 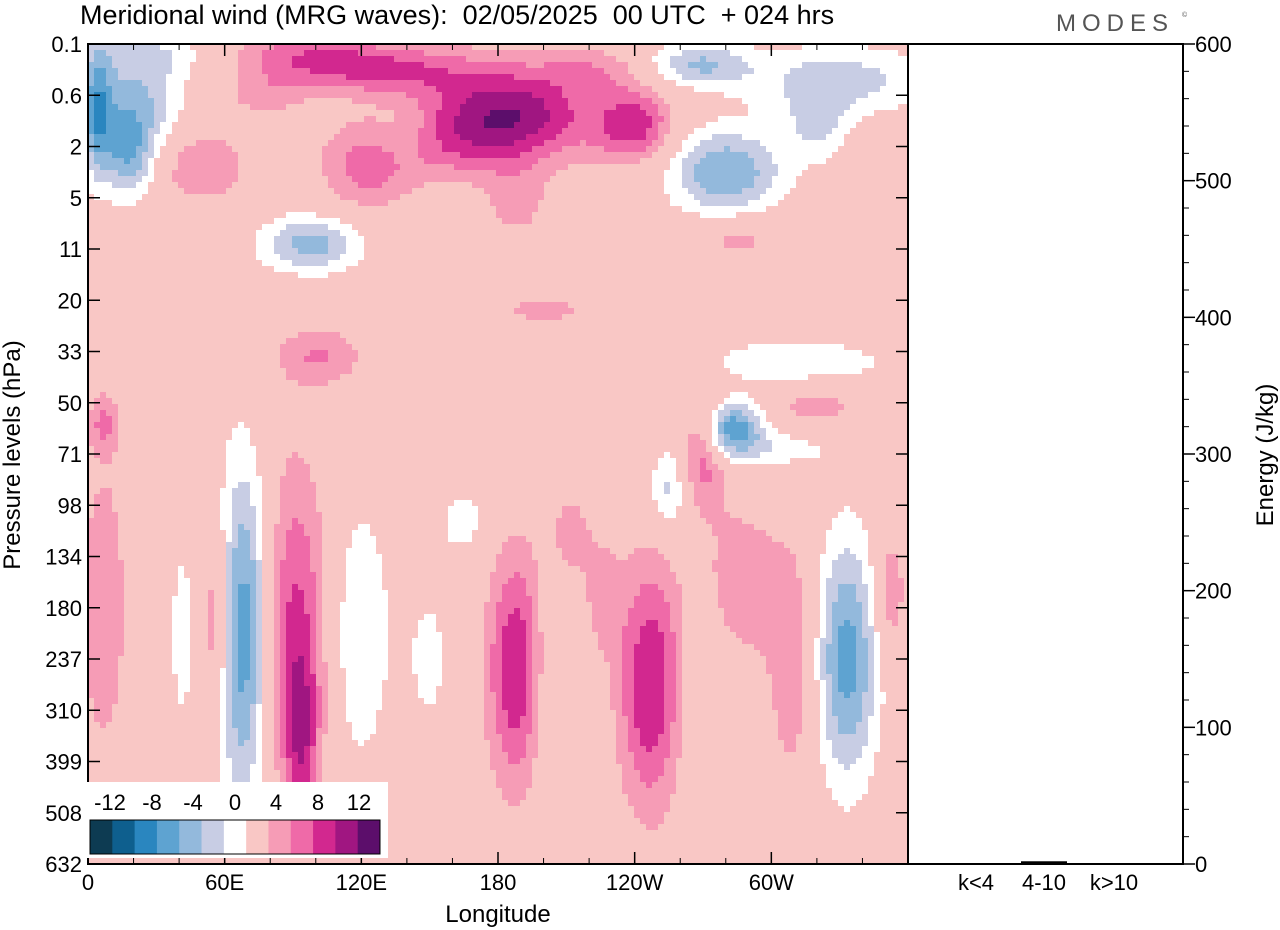 What do you see at coordinates (771, 882) in the screenshot?
I see `x-tick-label: 60W` at bounding box center [771, 882].